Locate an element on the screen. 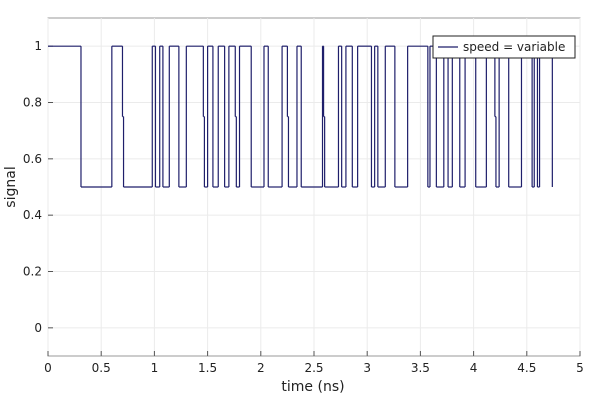  y-tick-label: 0.2 is located at coordinates (32, 272).